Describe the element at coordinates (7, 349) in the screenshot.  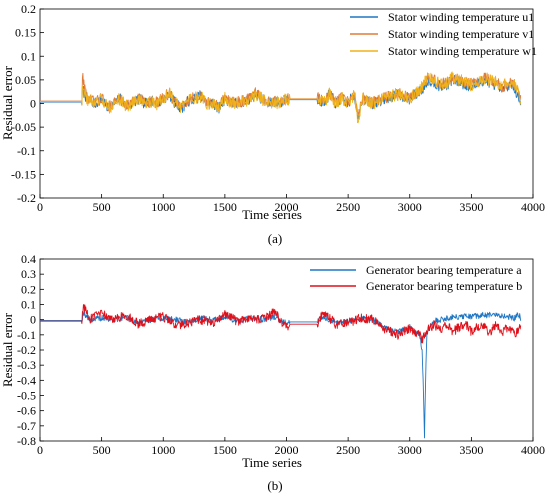
I see `y-axis-label-b: Residual error` at that location.